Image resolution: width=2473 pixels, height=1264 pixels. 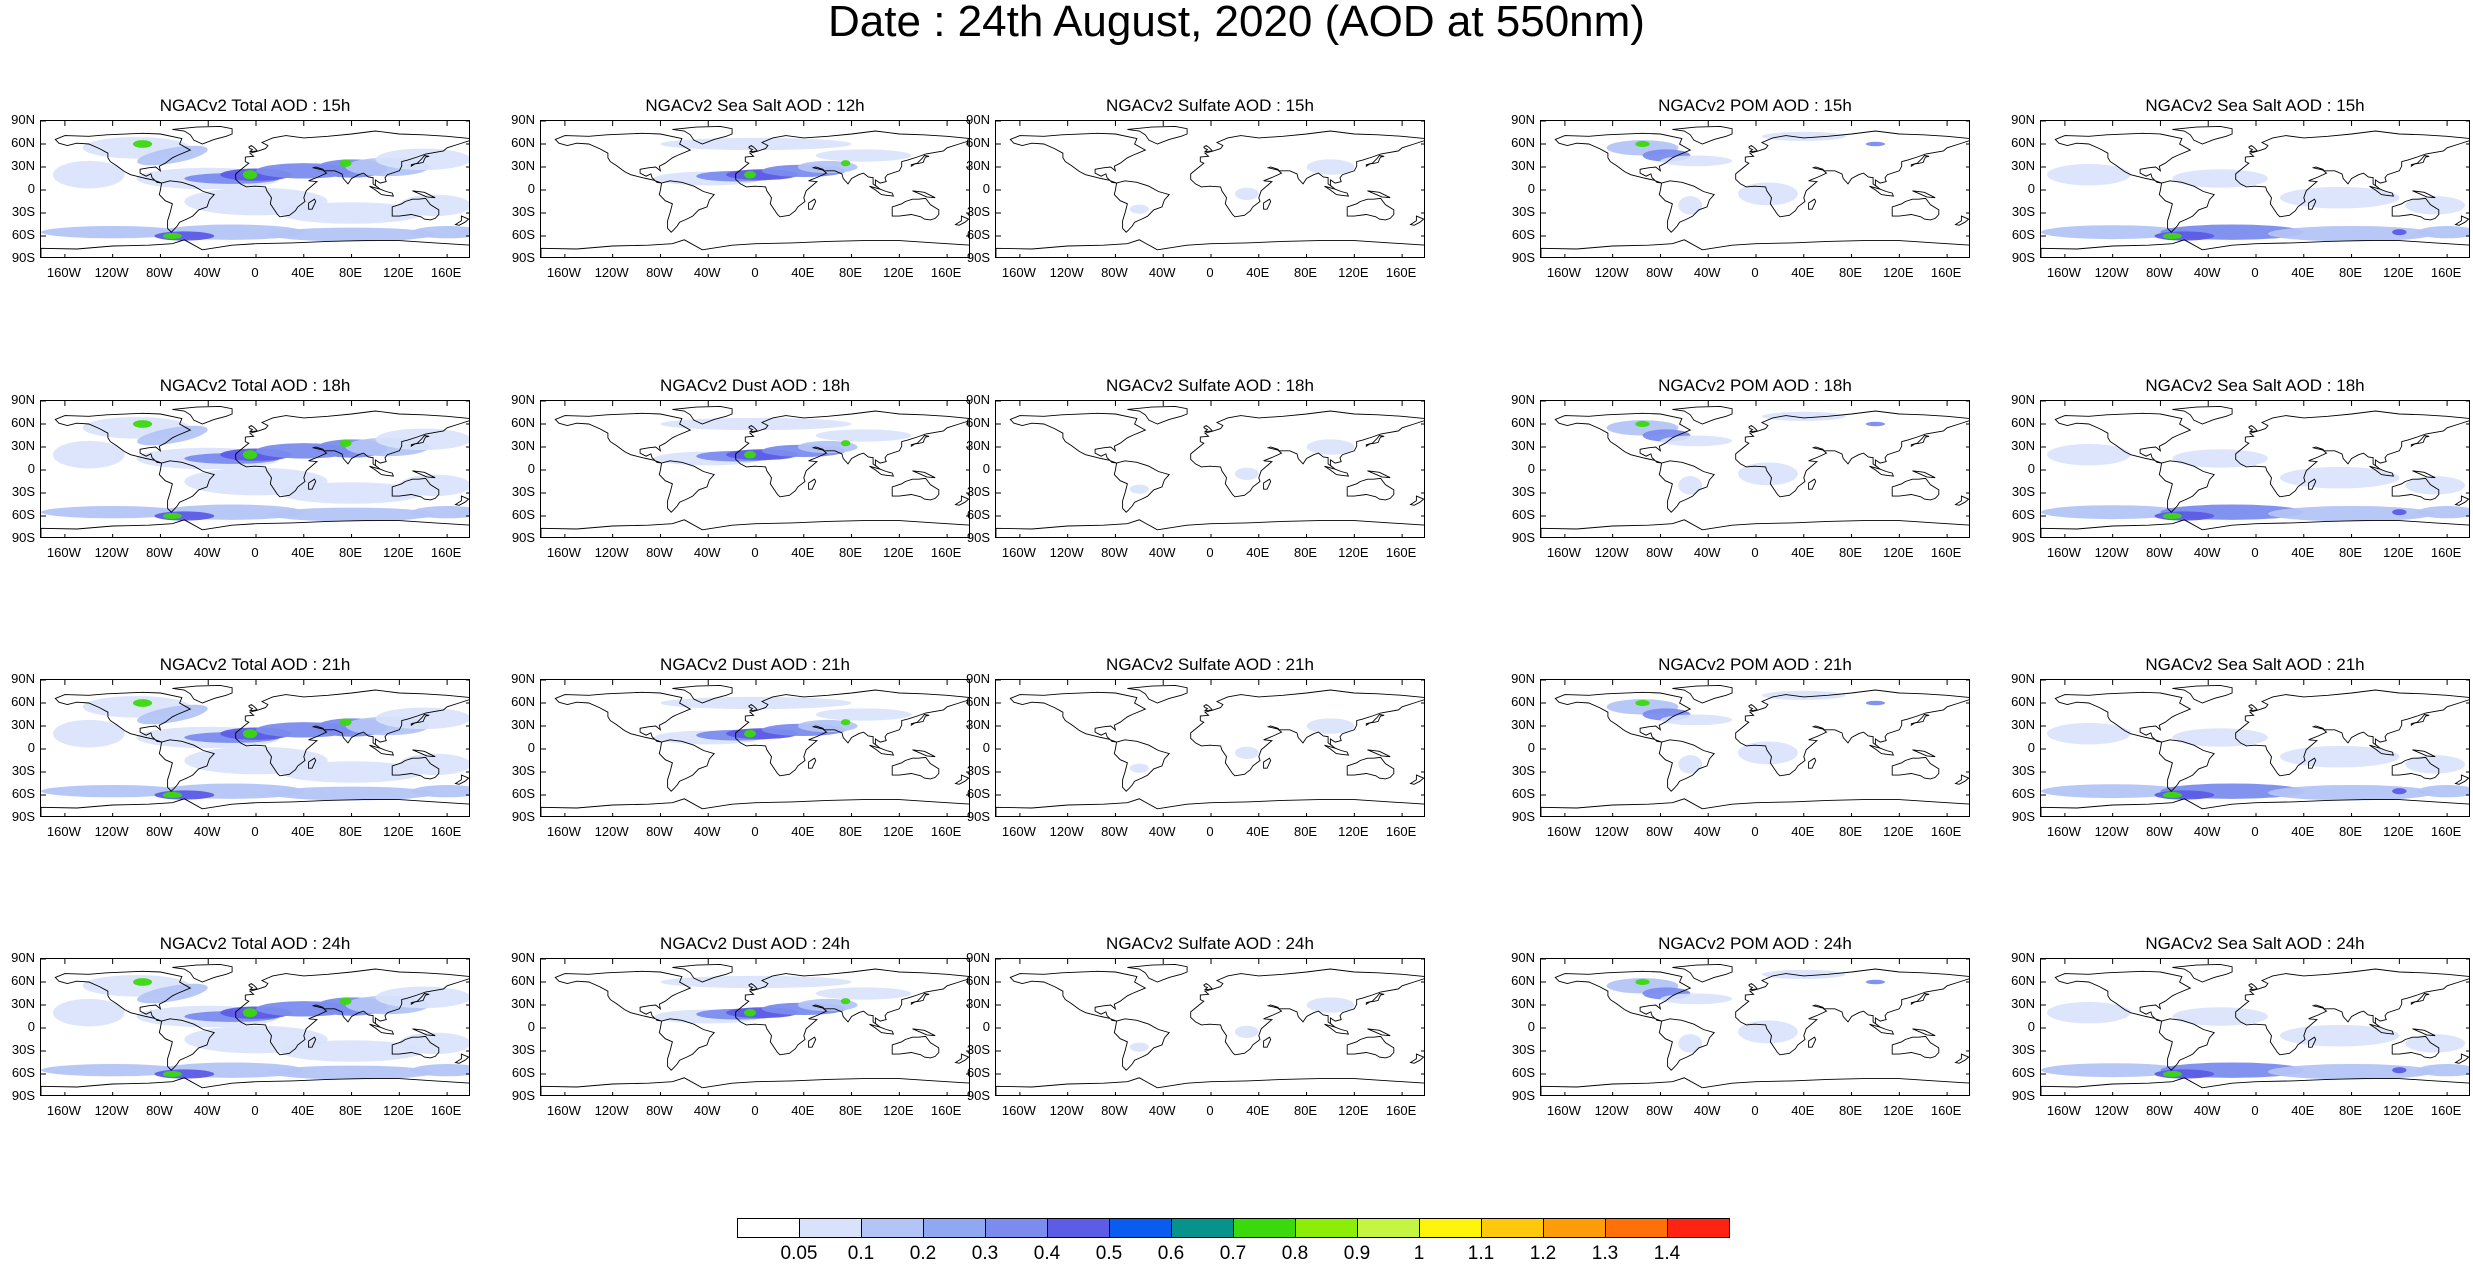 What do you see at coordinates (1162, 1110) in the screenshot?
I see `lon-tick-label: 40W` at bounding box center [1162, 1110].